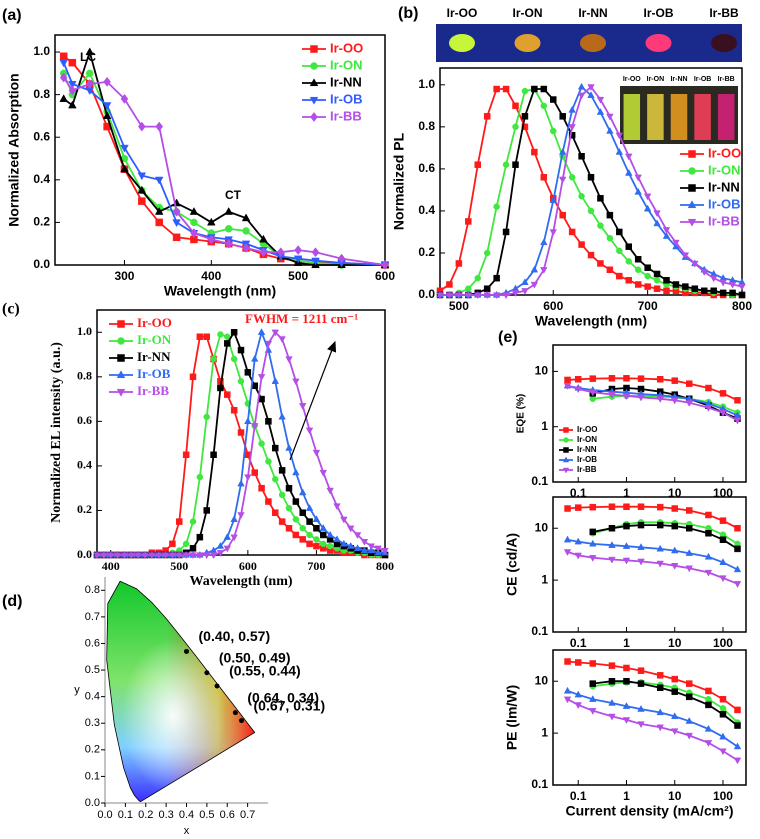  Describe the element at coordinates (656, 79) in the screenshot. I see `inset-label: Ir-ON` at that location.